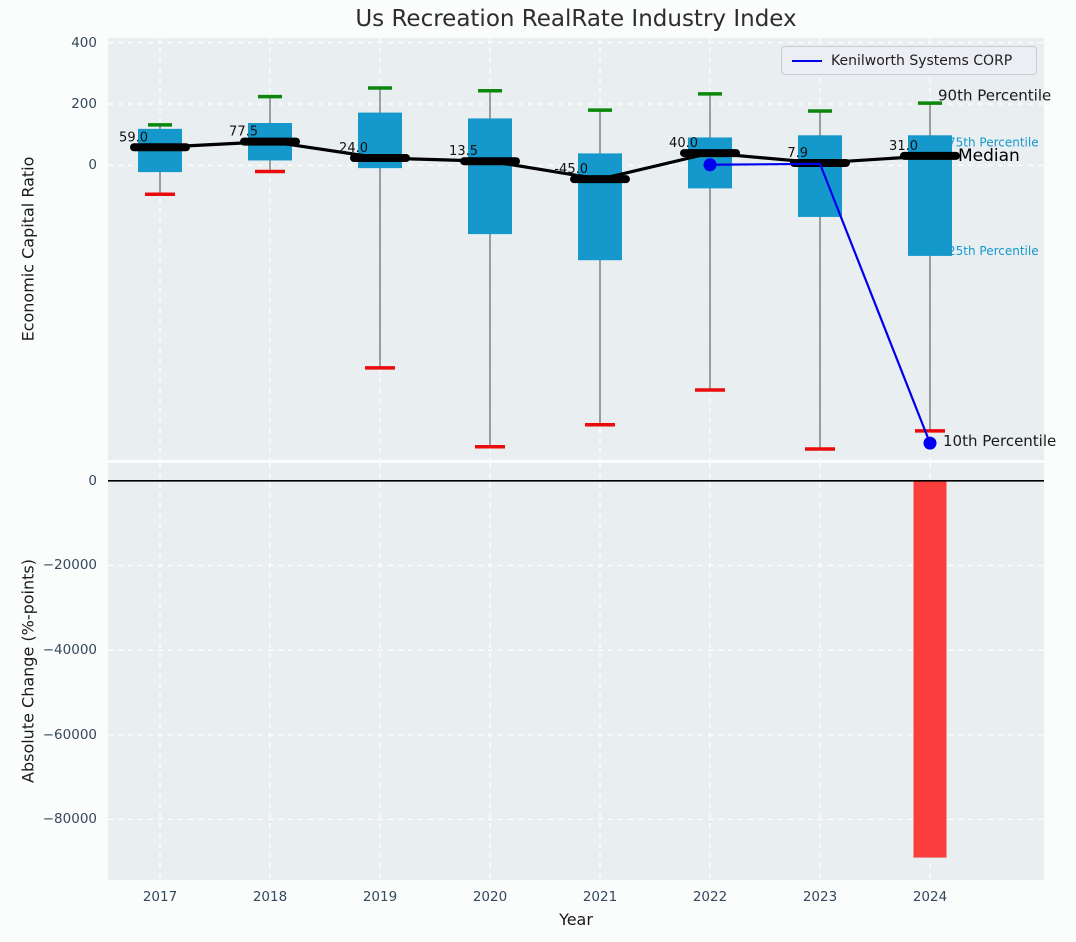 Image resolution: width=1076 pixels, height=942 pixels. What do you see at coordinates (797, 153) in the screenshot?
I see `median-value-label-2023: 7.9` at bounding box center [797, 153].